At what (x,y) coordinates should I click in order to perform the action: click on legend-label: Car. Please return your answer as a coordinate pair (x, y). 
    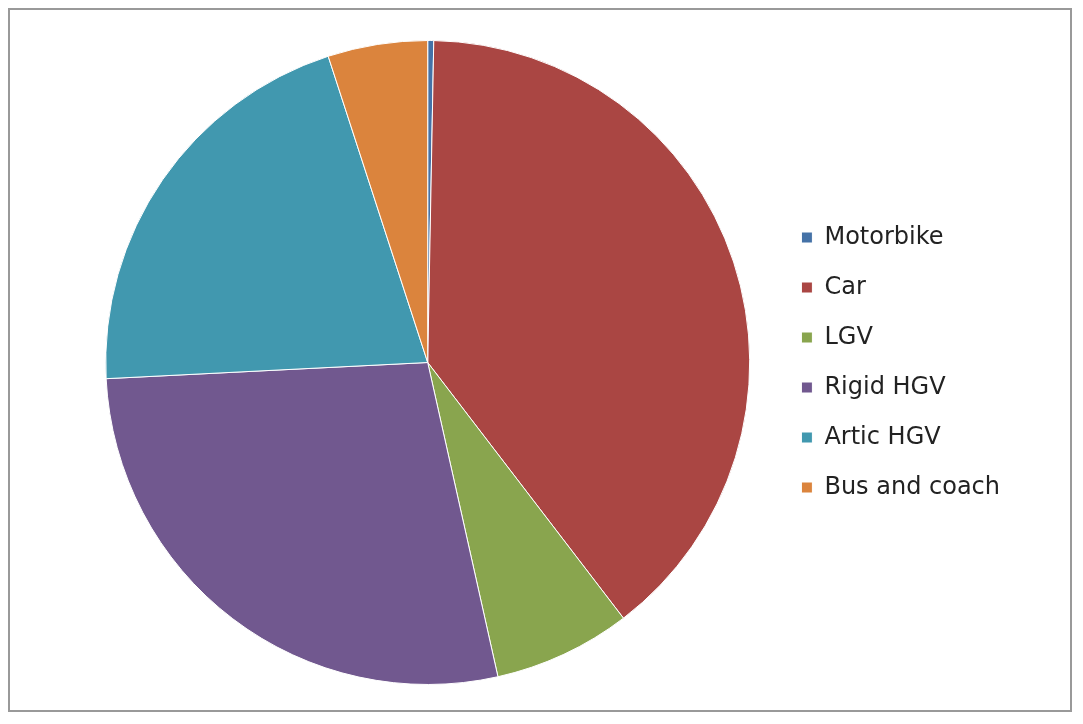
    Looking at the image, I should click on (845, 285).